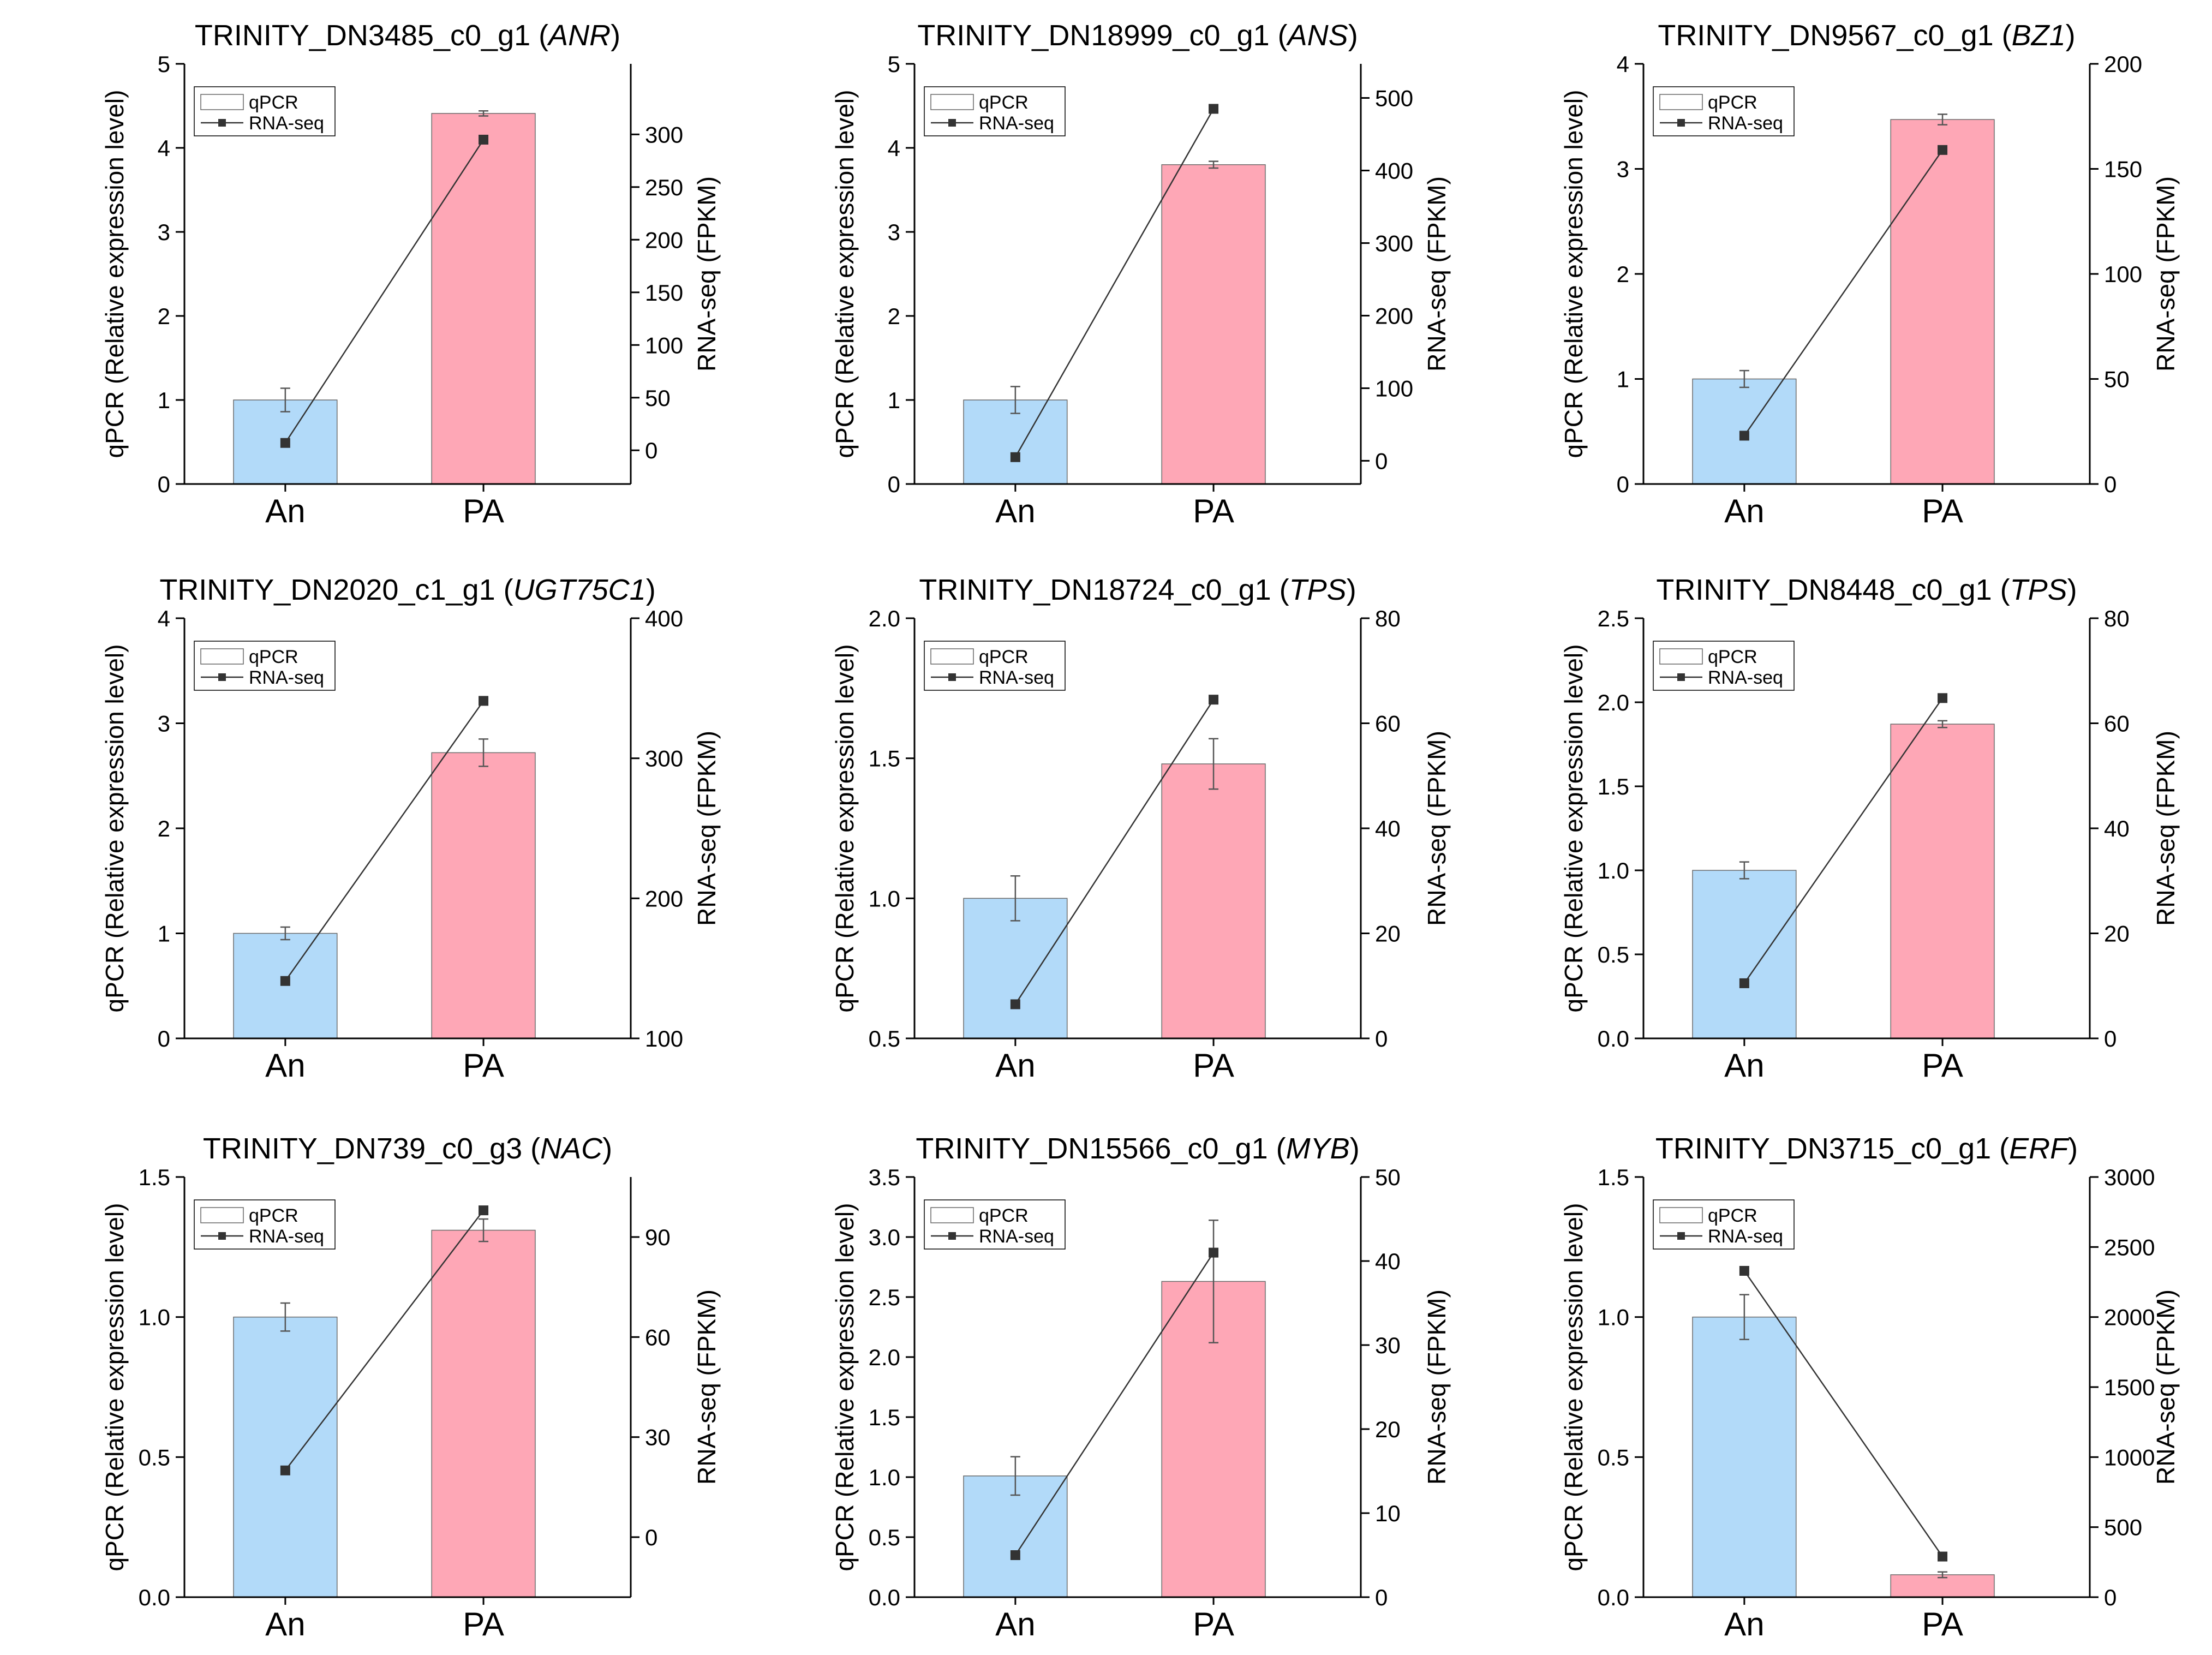  What do you see at coordinates (1388, 828) in the screenshot?
I see `right-tick-label: 40` at bounding box center [1388, 828].